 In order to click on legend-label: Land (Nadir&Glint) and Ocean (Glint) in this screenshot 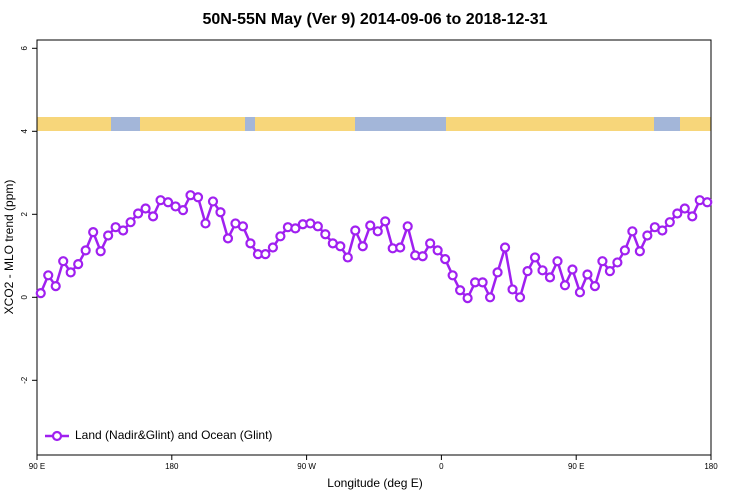, I will do `click(173, 435)`.